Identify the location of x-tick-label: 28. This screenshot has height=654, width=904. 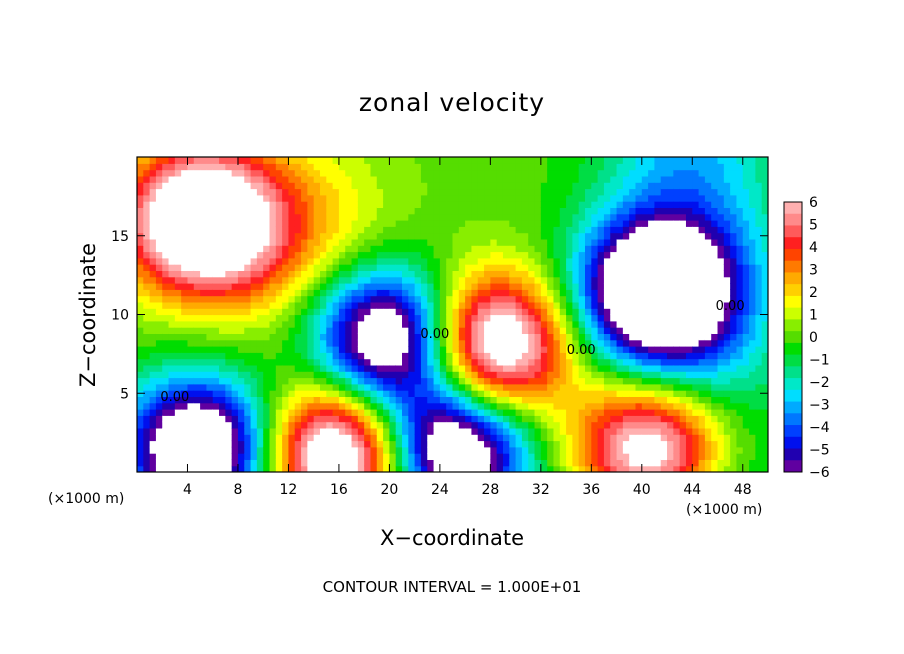
(490, 490).